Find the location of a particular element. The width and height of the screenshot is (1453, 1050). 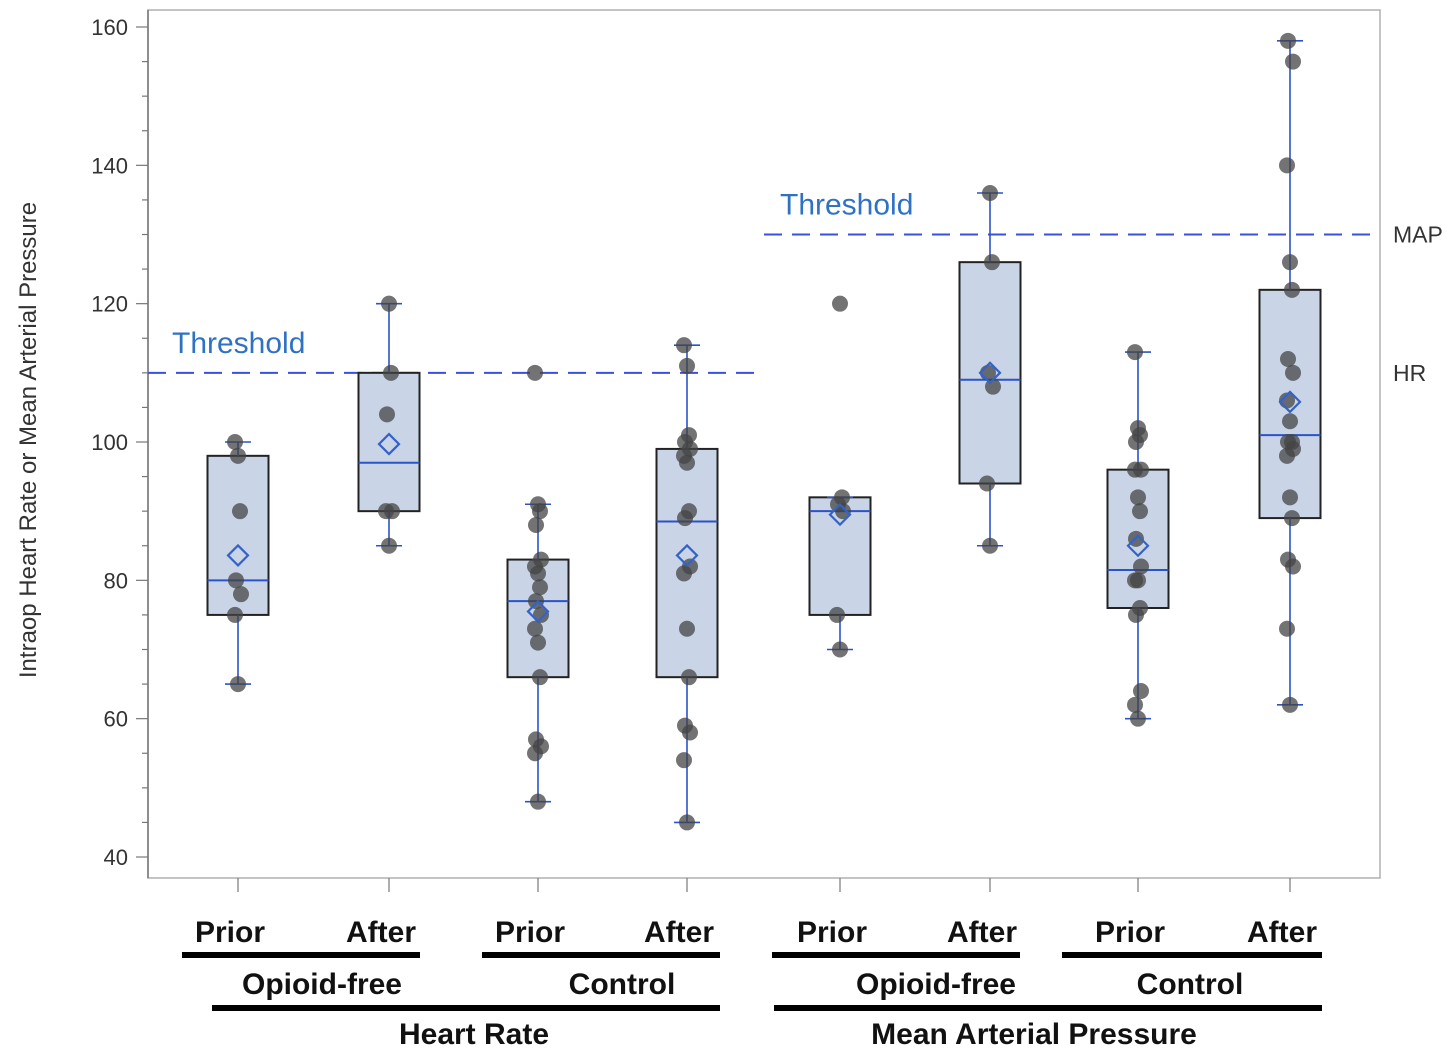

group-label: Opioid-free is located at coordinates (936, 984).